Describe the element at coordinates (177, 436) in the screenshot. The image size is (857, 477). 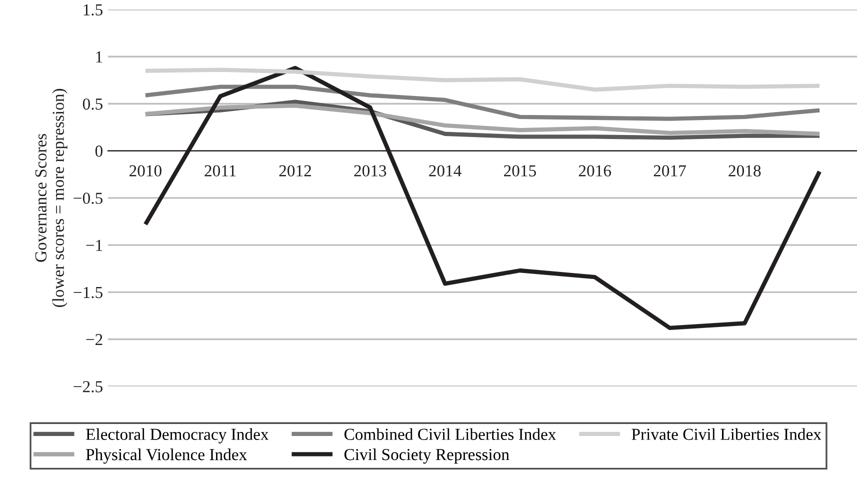
I see `legend-label: Electoral Democracy Index` at that location.